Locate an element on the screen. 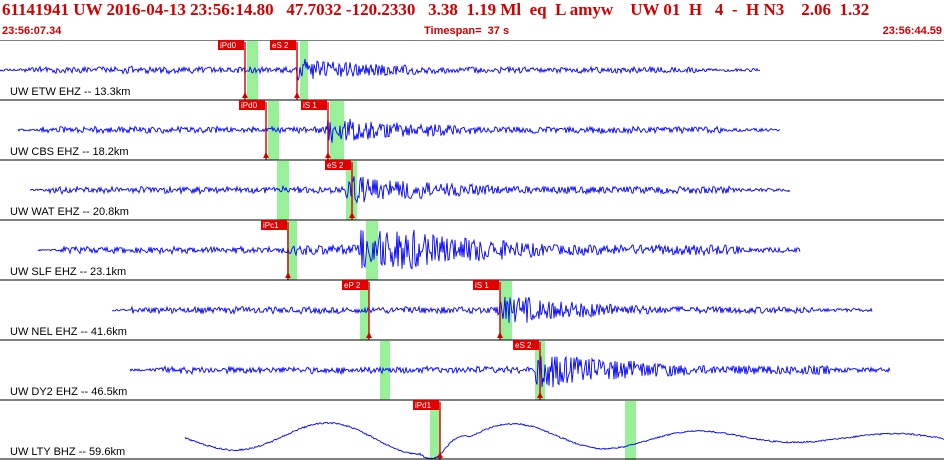 The height and width of the screenshot is (460, 944). pick-label: iPc1 is located at coordinates (271, 225).